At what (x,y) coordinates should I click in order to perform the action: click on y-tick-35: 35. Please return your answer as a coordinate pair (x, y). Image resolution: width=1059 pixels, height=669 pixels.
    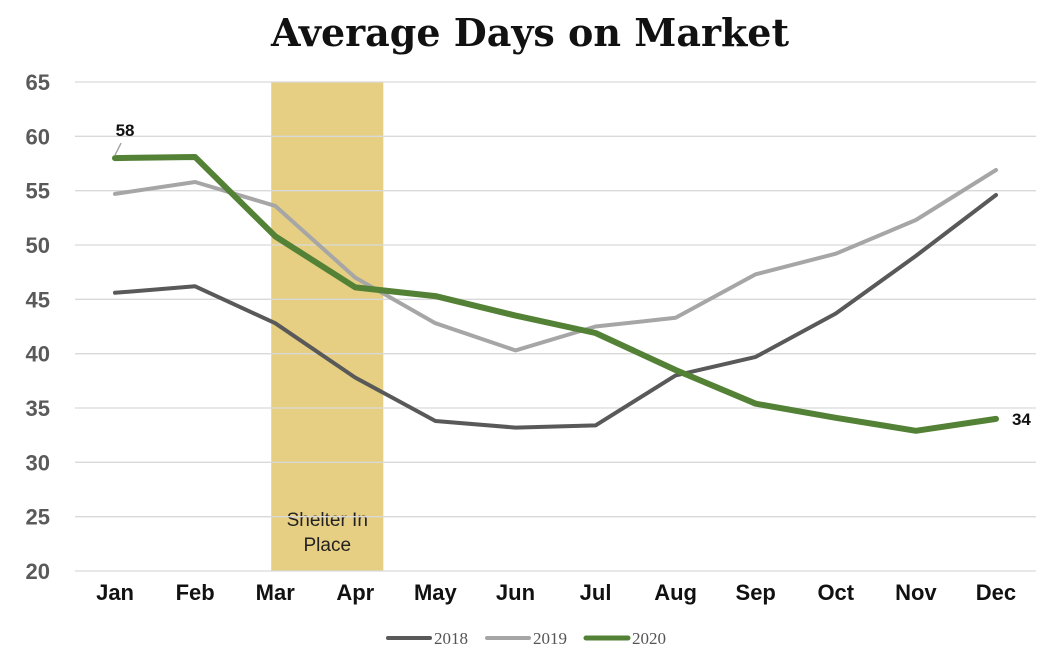
    Looking at the image, I should click on (38, 408).